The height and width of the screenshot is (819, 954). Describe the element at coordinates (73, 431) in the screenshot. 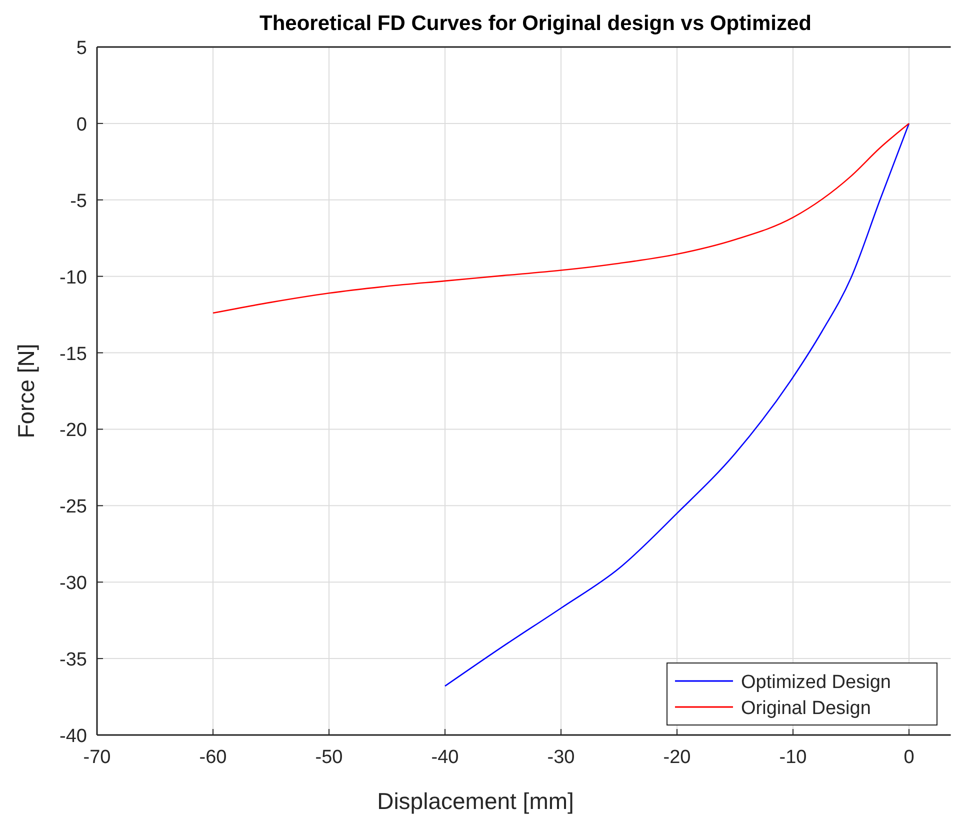

I see `y-tick-label: -20` at that location.